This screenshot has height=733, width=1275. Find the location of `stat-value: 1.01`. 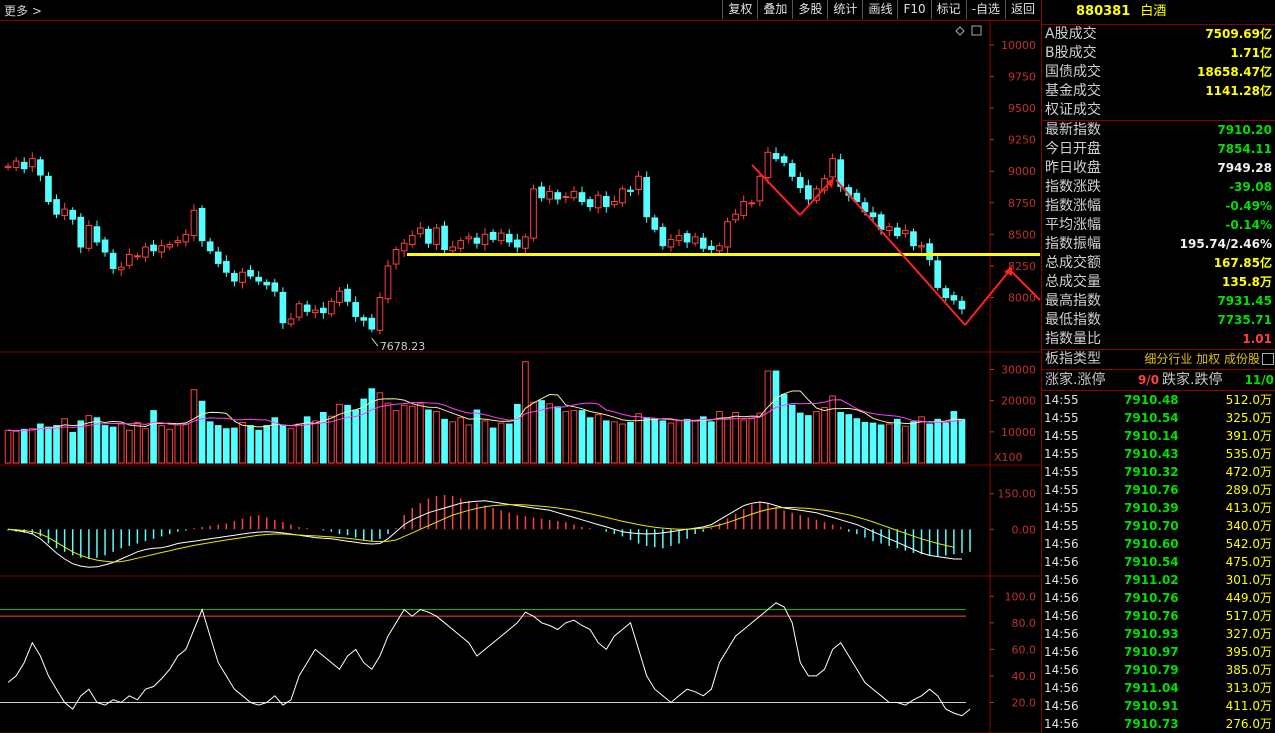

stat-value: 1.01 is located at coordinates (1257, 339).